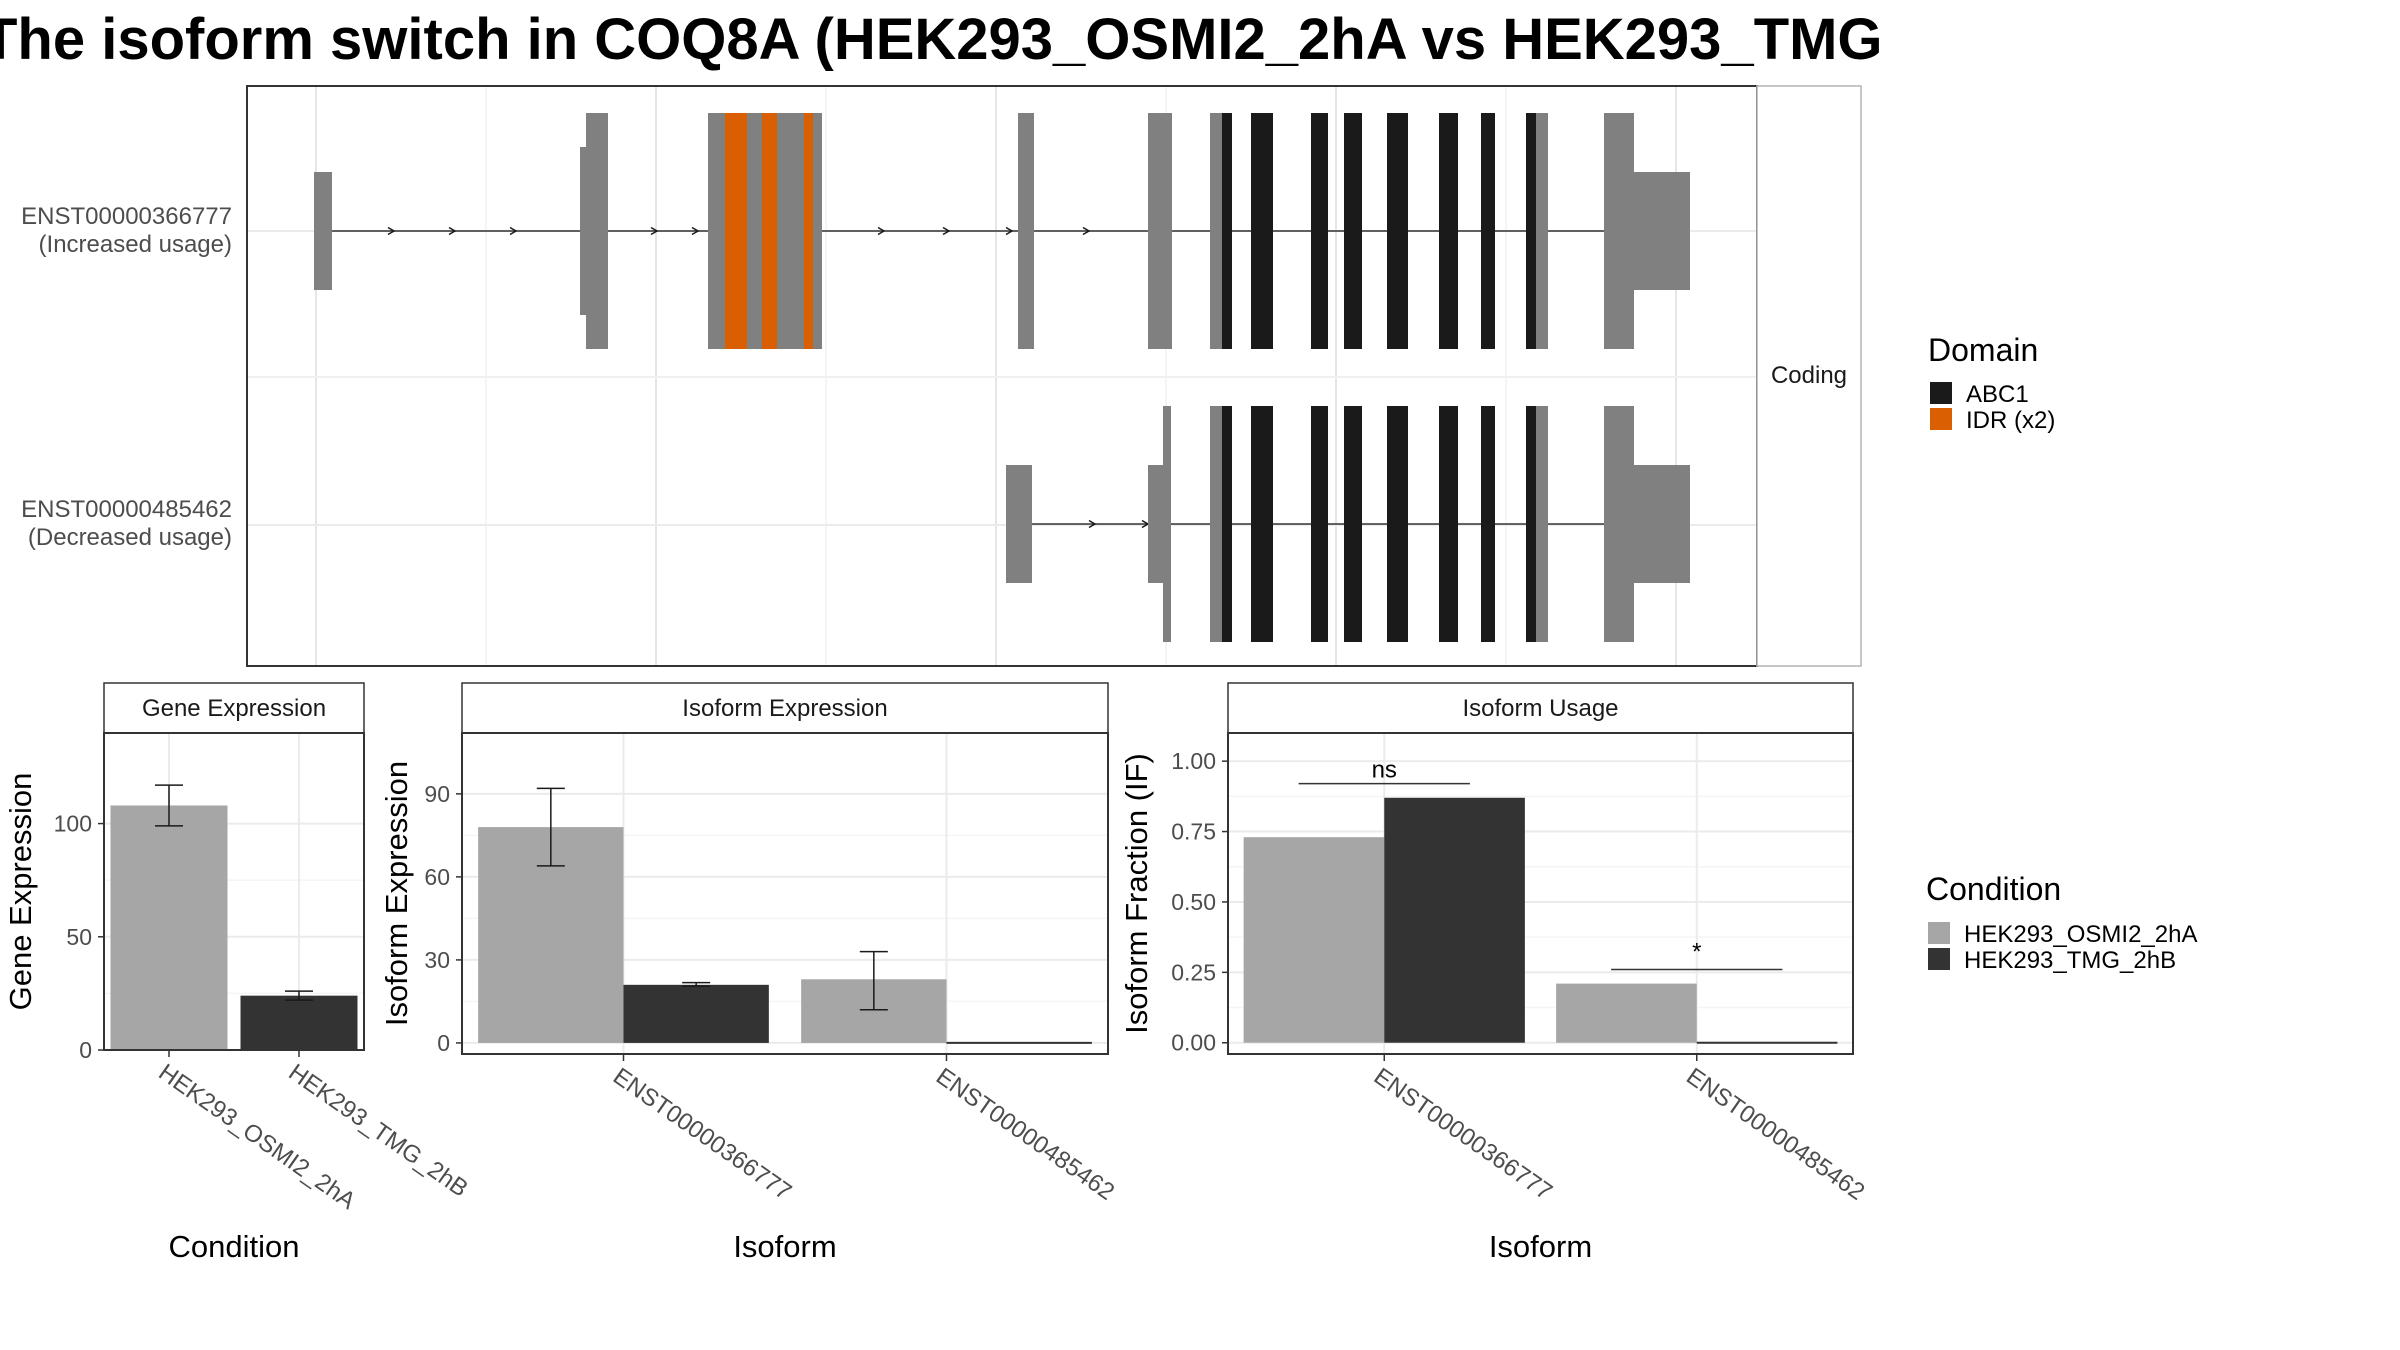  I want to click on isoform-expression-yaxis-title: Isoform Expression, so click(396, 893).